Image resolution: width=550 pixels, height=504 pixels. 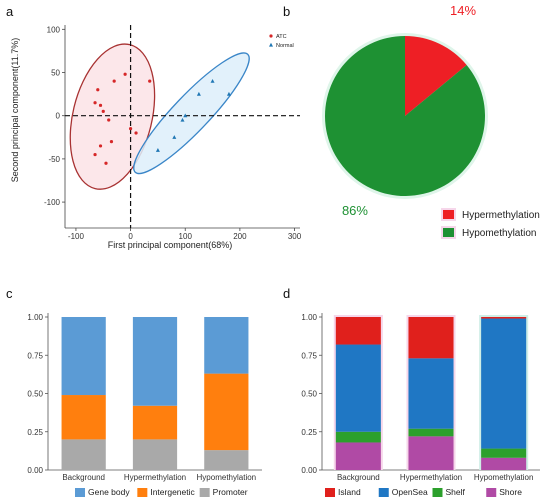 I want to click on y-tick-label: 0.00, so click(x=309, y=470).